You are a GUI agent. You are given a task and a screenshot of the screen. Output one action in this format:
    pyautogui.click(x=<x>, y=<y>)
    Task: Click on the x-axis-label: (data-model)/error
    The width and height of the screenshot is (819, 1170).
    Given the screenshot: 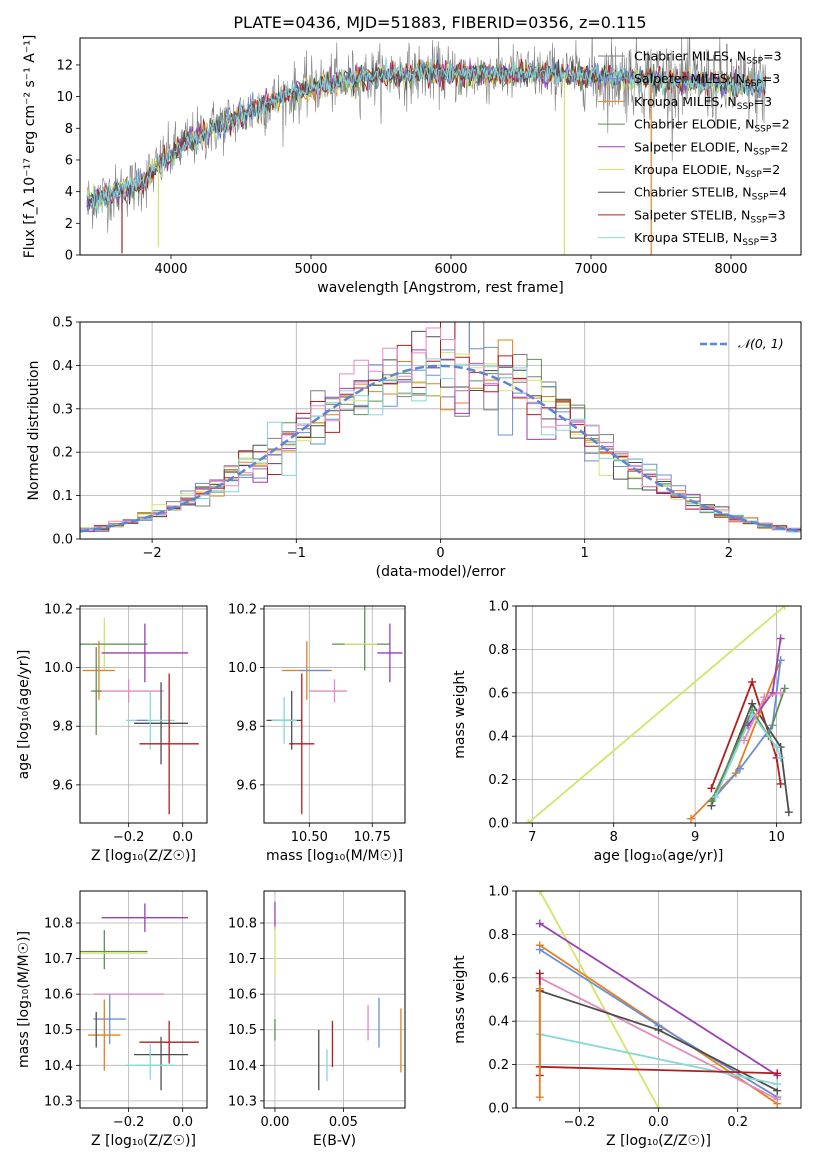 What is the action you would take?
    pyautogui.click(x=441, y=572)
    